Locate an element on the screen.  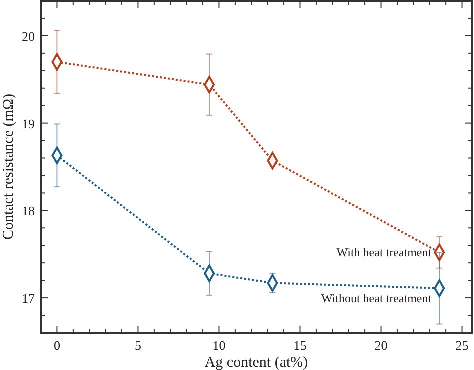
y-tick-label: 18 is located at coordinates (28, 211).